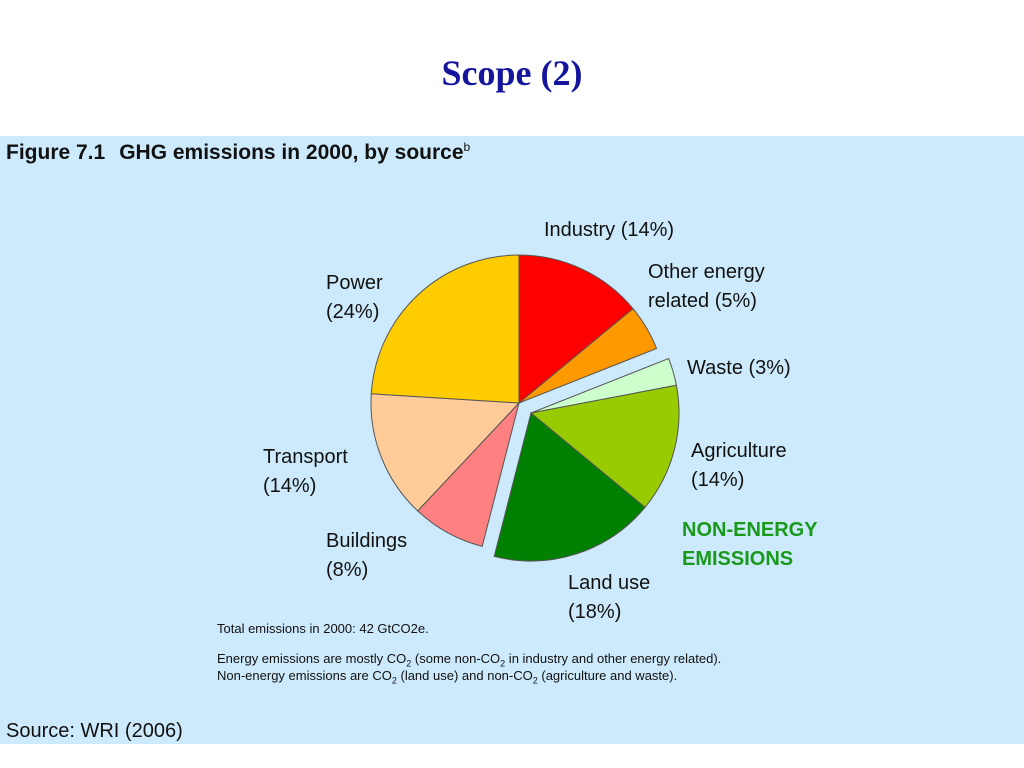 The height and width of the screenshot is (768, 1024). I want to click on nonenergy-note-part-3: (agriculture and waste)., so click(607, 675).